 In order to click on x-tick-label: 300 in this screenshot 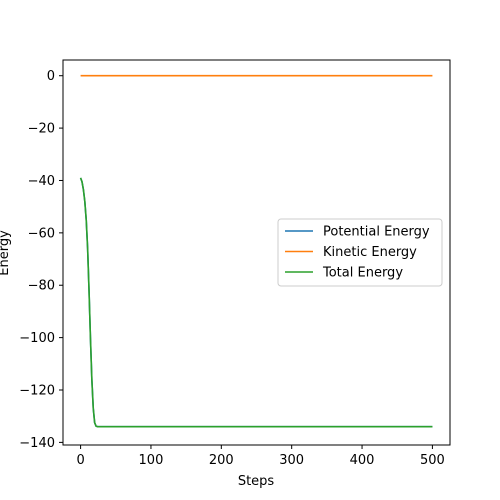, I will do `click(291, 460)`.